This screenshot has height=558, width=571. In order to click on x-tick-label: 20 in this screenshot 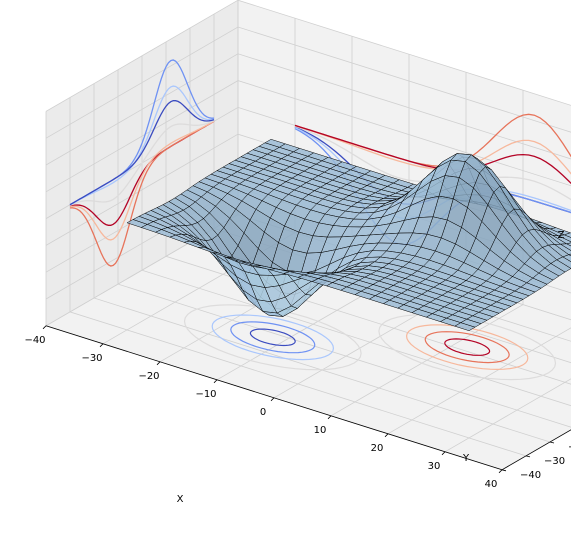, I will do `click(377, 448)`.